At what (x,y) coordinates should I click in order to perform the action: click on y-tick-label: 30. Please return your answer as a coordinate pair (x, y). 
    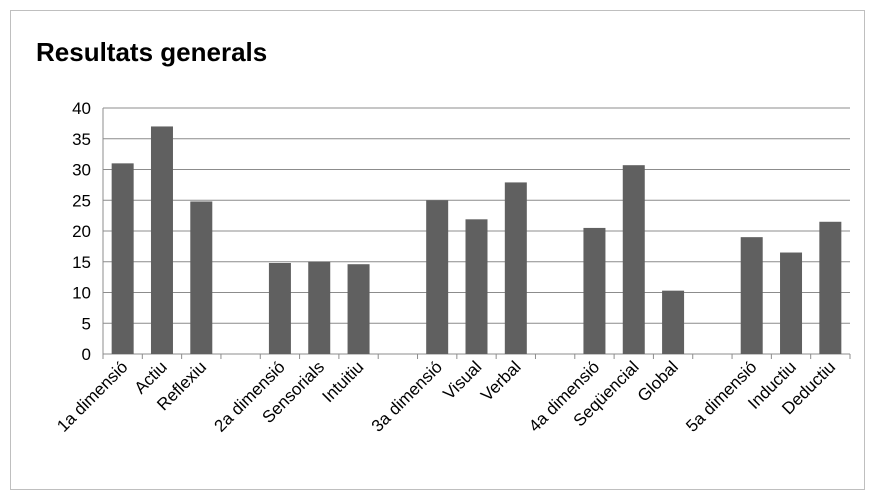
    Looking at the image, I should click on (81, 170).